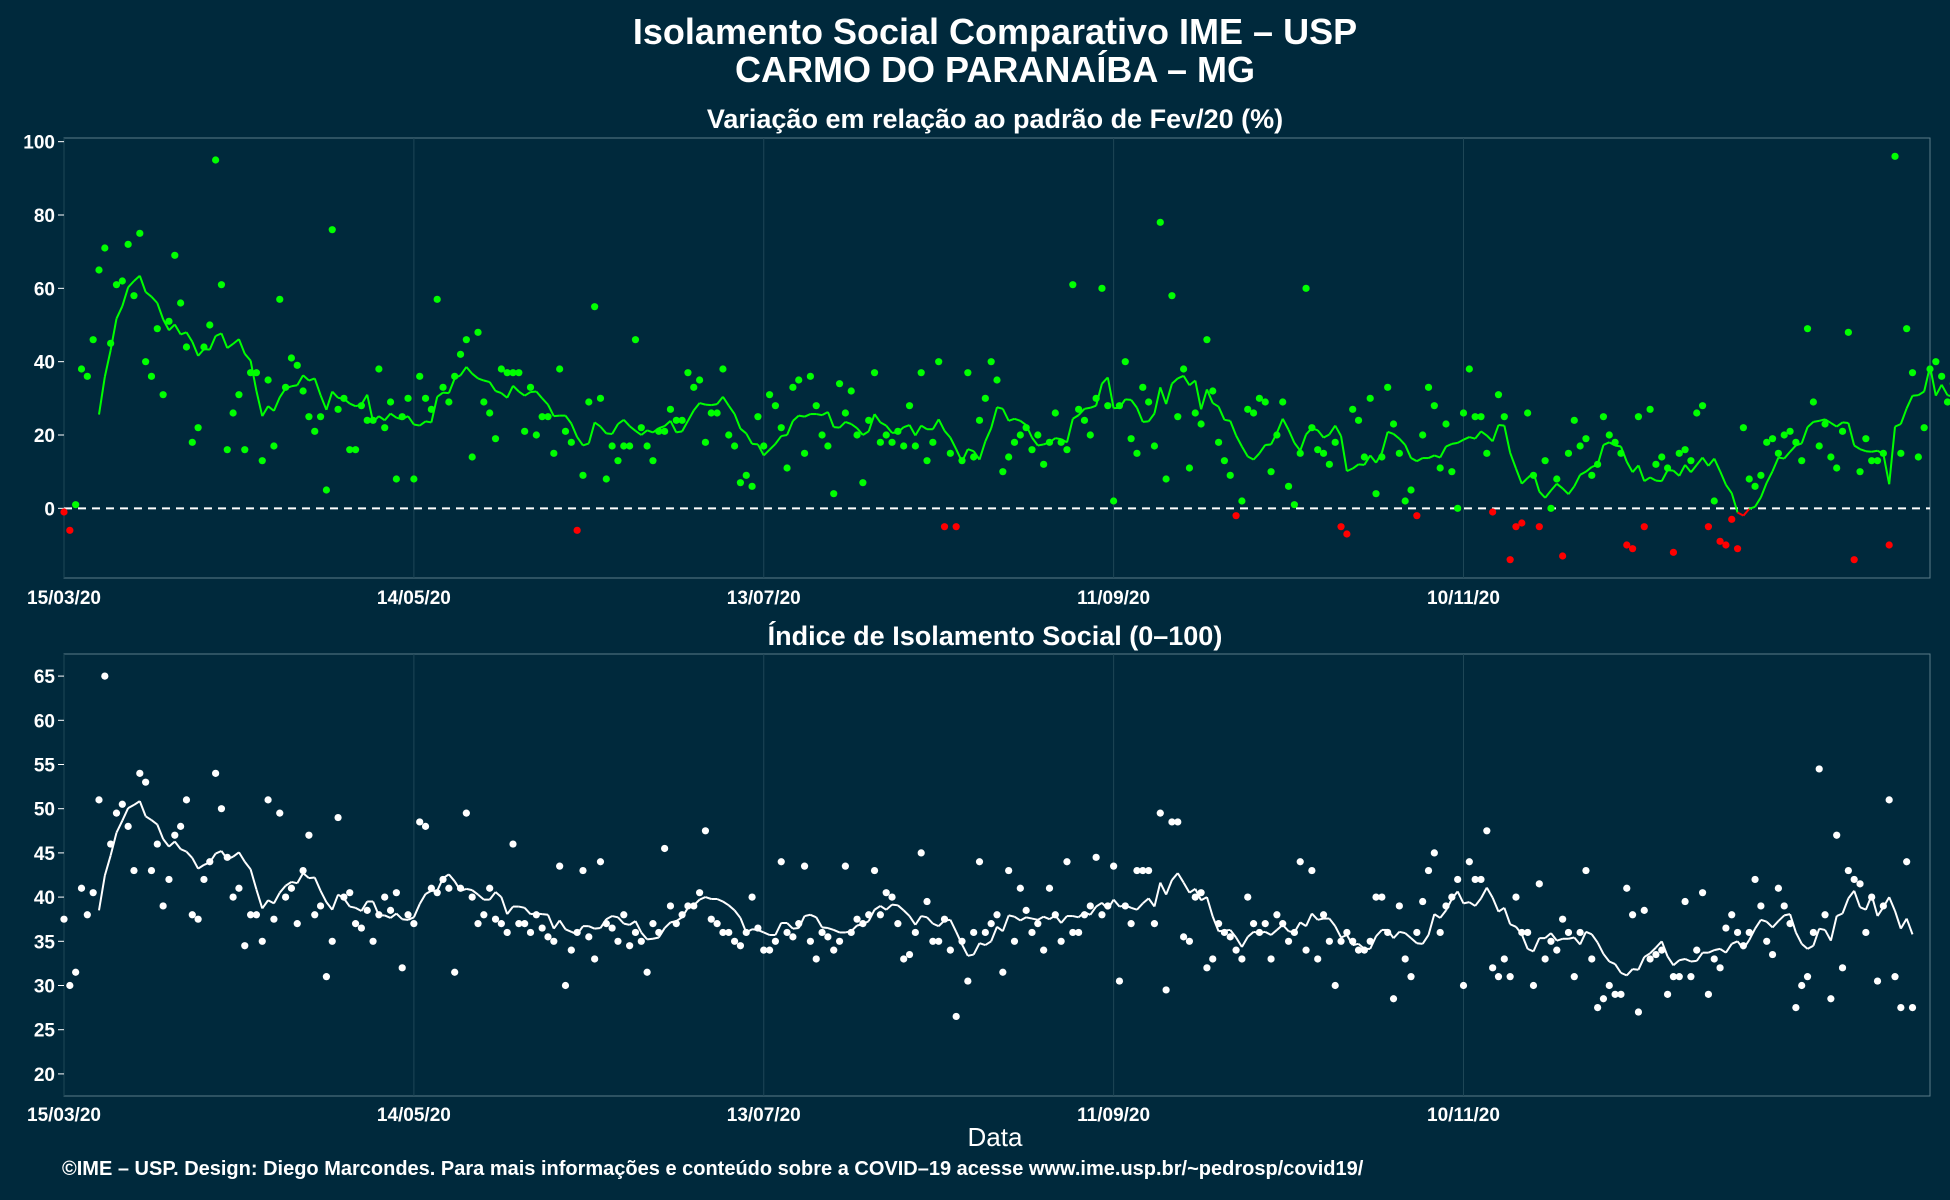 This screenshot has height=1200, width=1950. Describe the element at coordinates (45, 942) in the screenshot. I see `panel2-y-tick-label: 35` at that location.